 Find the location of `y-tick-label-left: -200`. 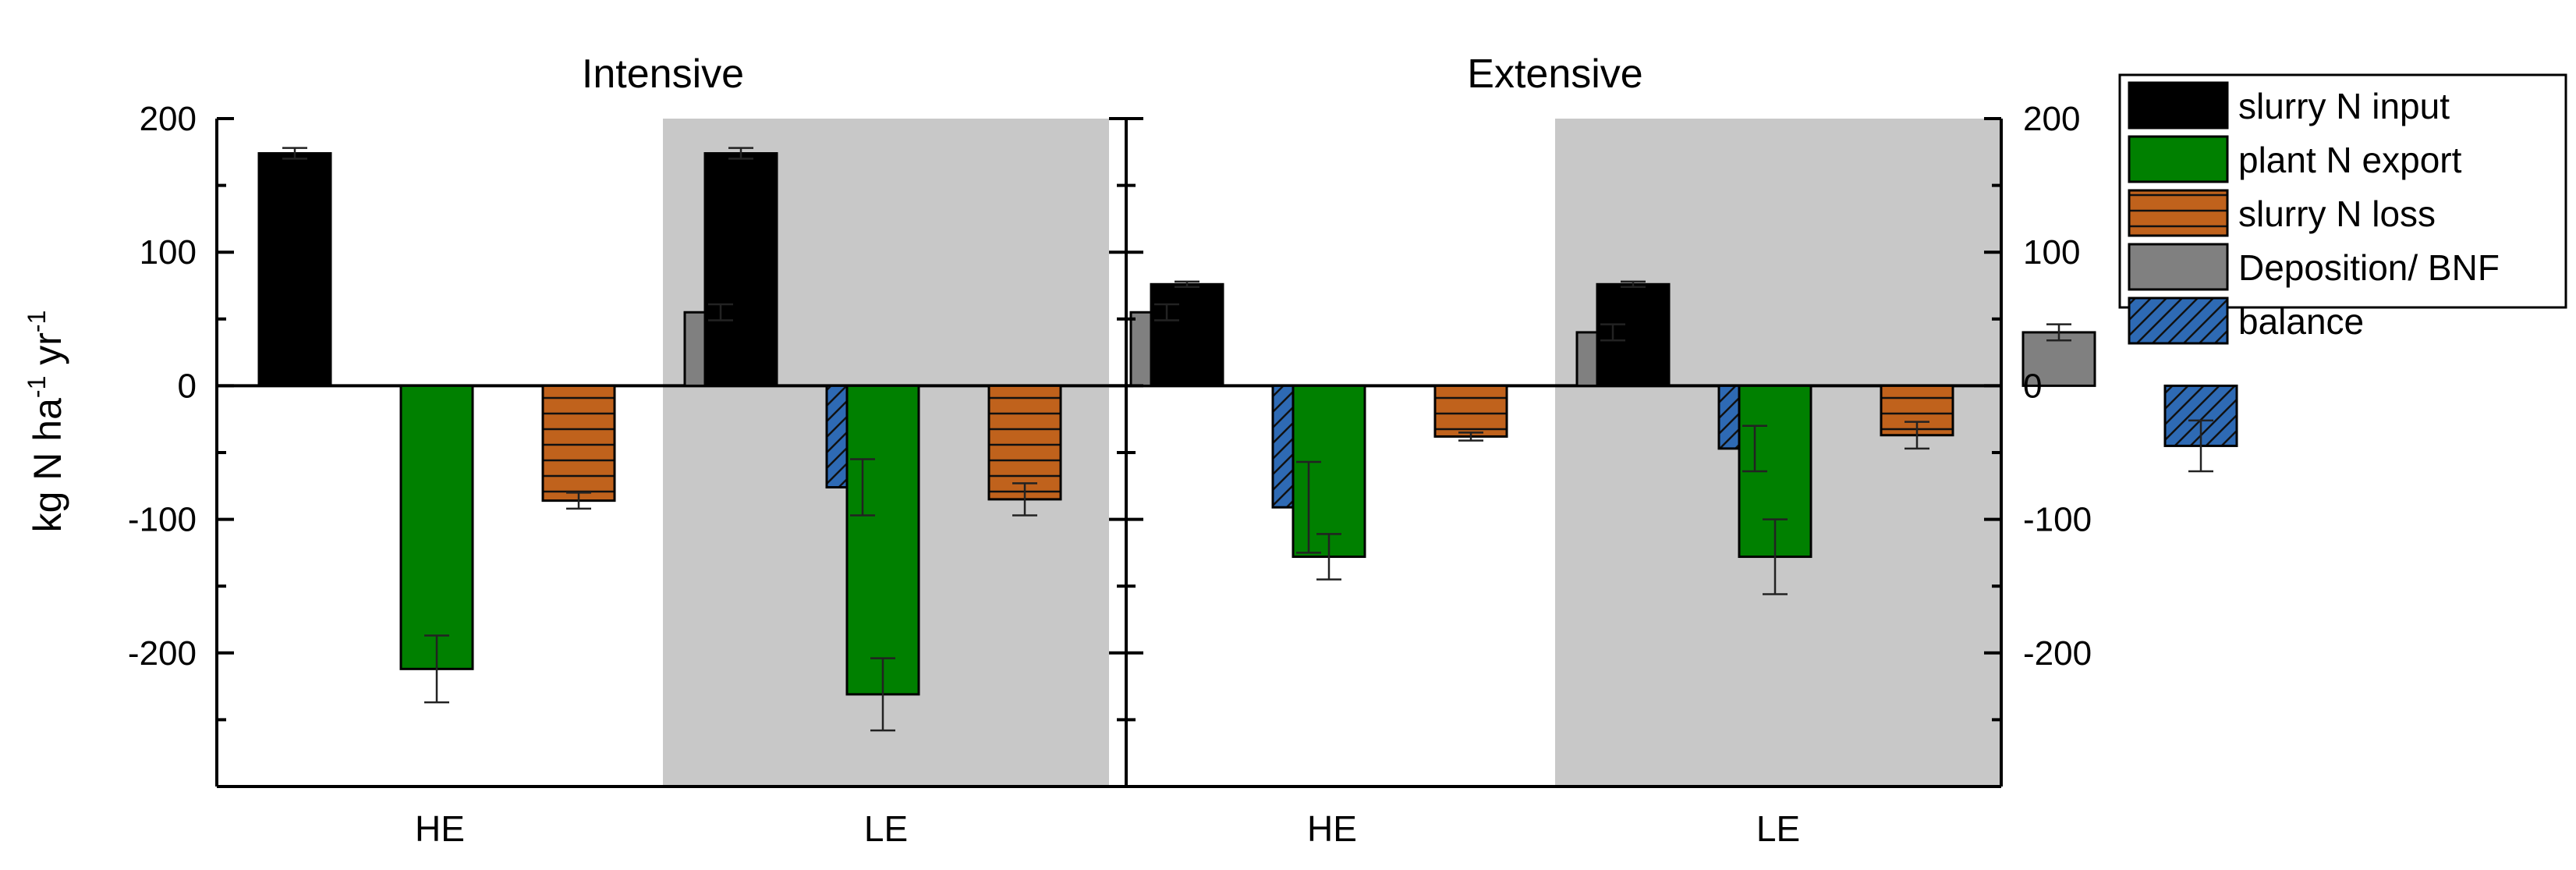

y-tick-label-left: -200 is located at coordinates (162, 653).